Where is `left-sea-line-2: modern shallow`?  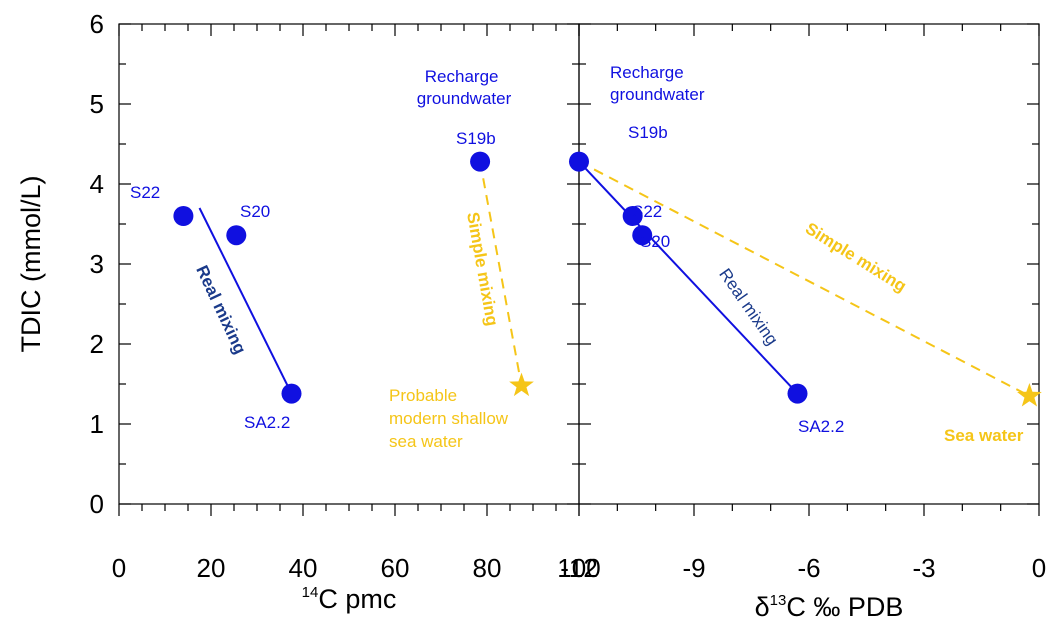 left-sea-line-2: modern shallow is located at coordinates (449, 418).